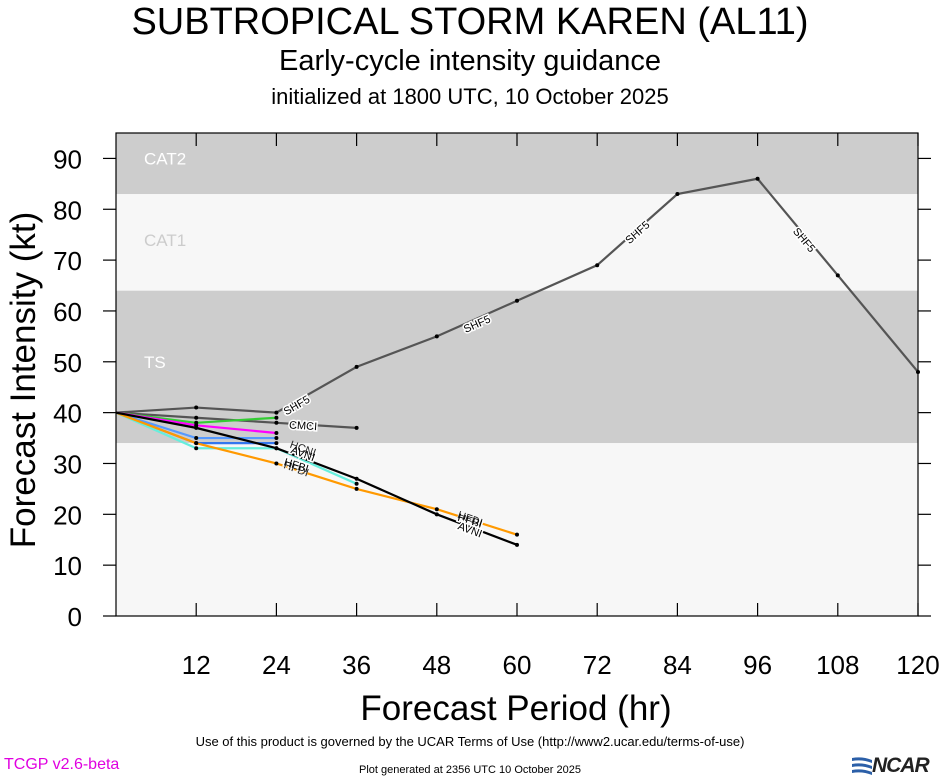  I want to click on ncar-logo: NCAR, so click(895, 766).